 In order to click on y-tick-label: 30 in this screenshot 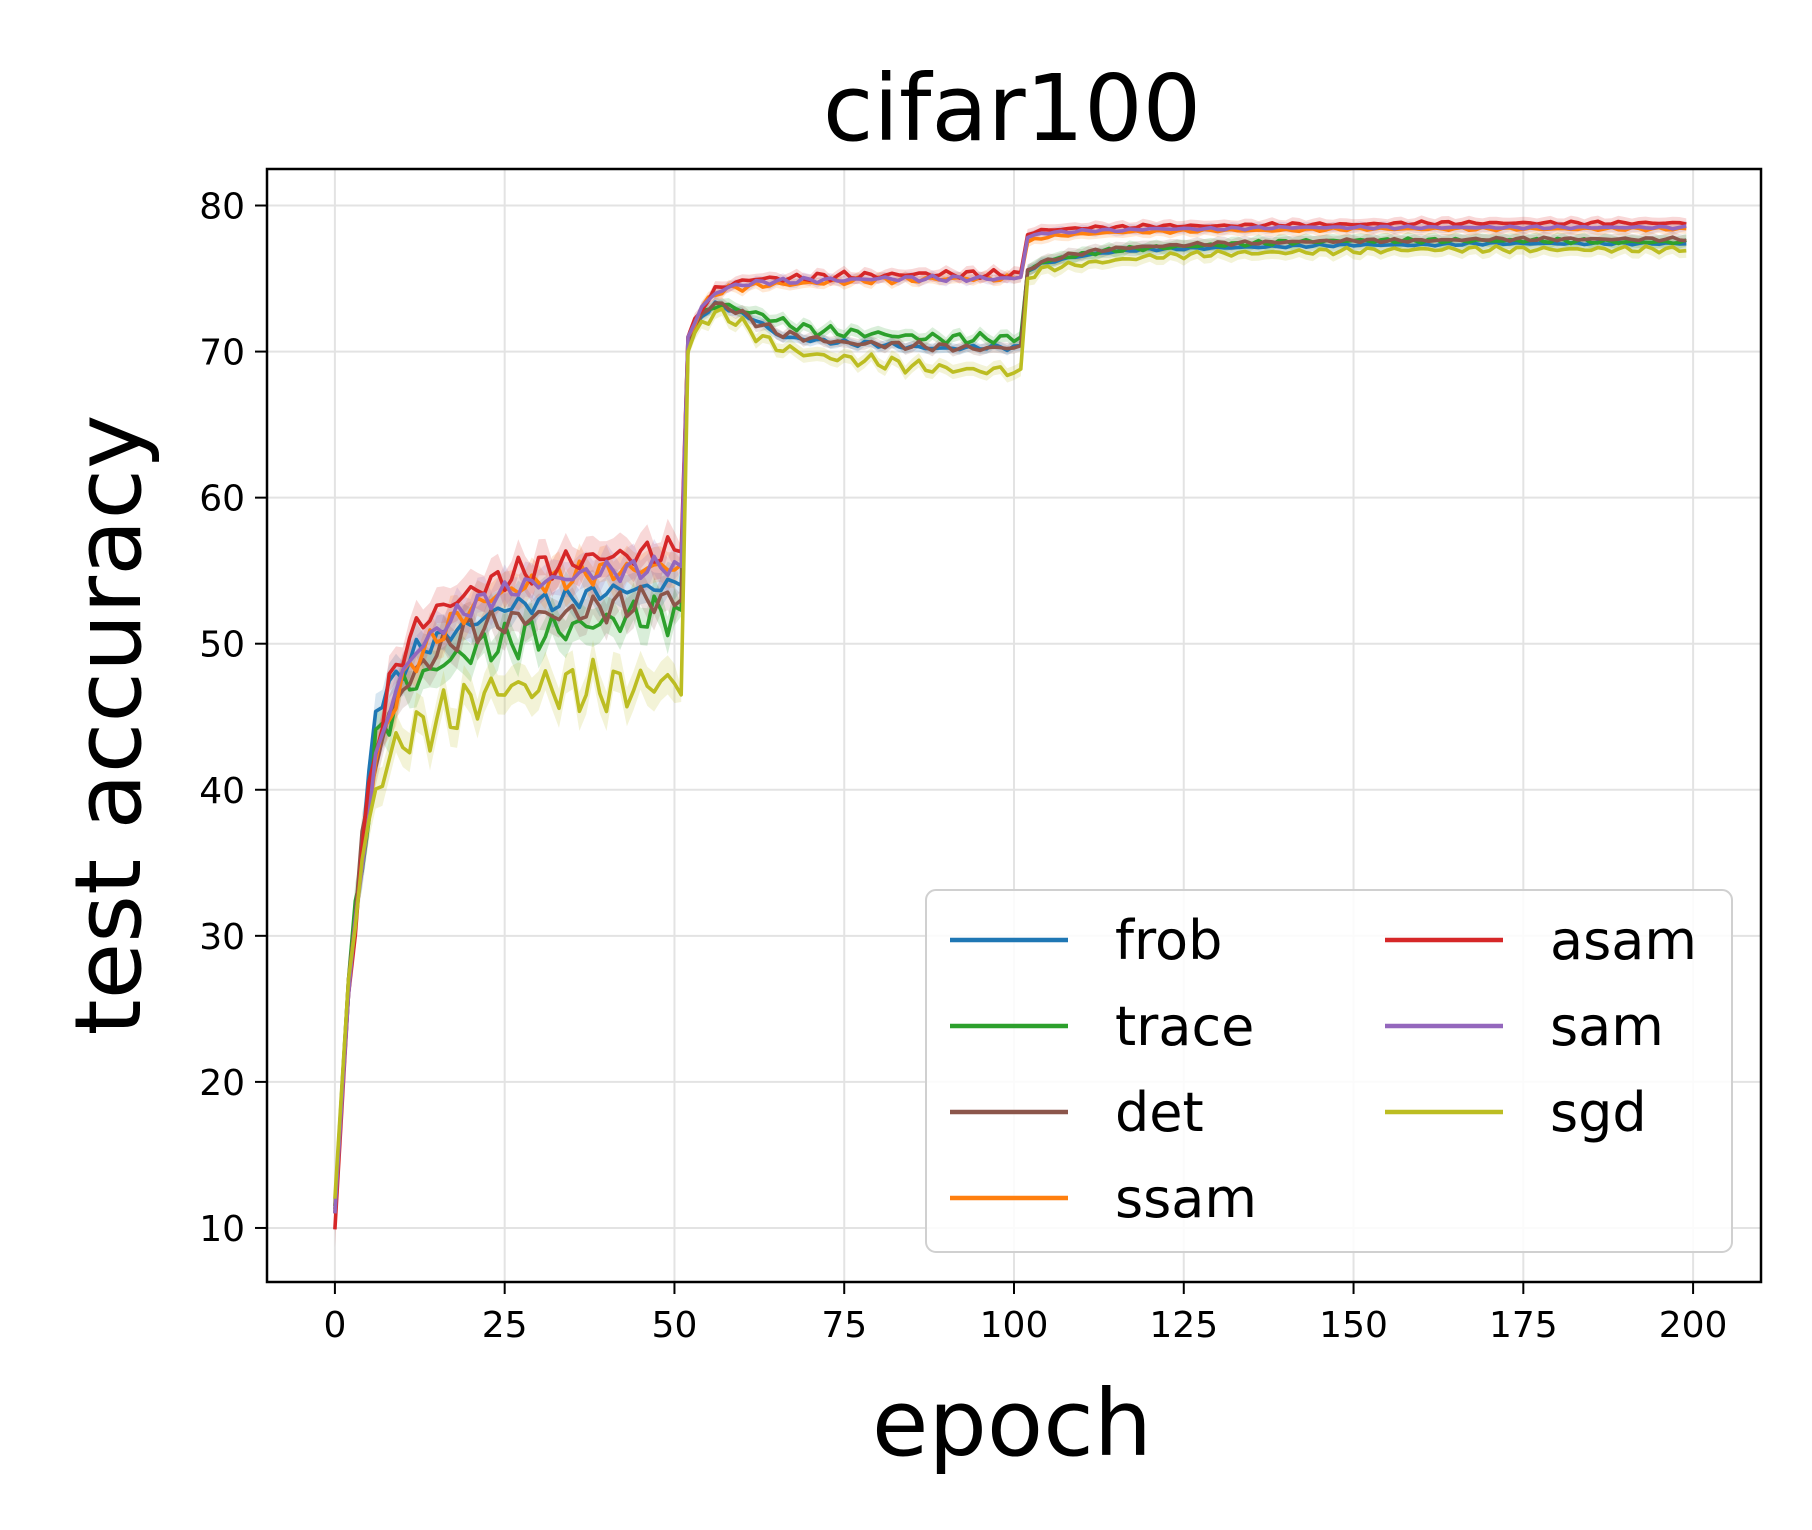, I will do `click(222, 937)`.